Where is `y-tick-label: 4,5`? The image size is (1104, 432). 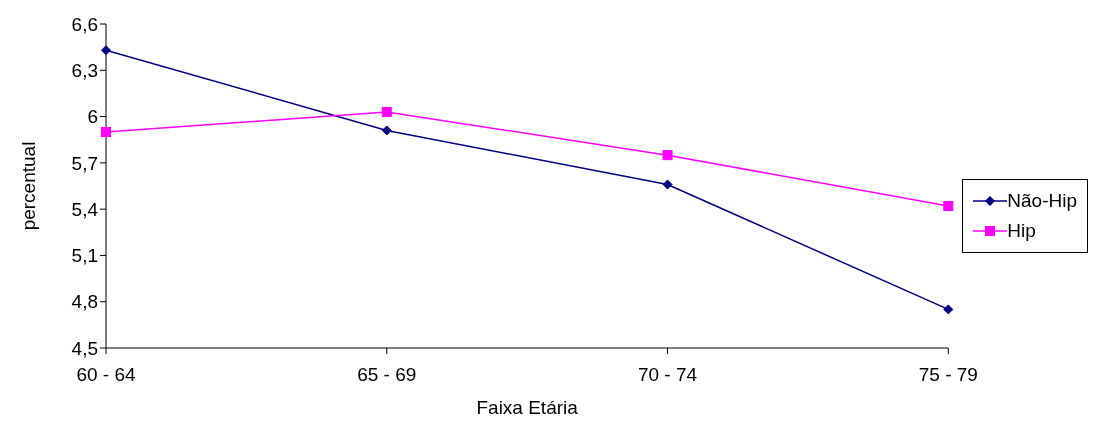 y-tick-label: 4,5 is located at coordinates (84, 348).